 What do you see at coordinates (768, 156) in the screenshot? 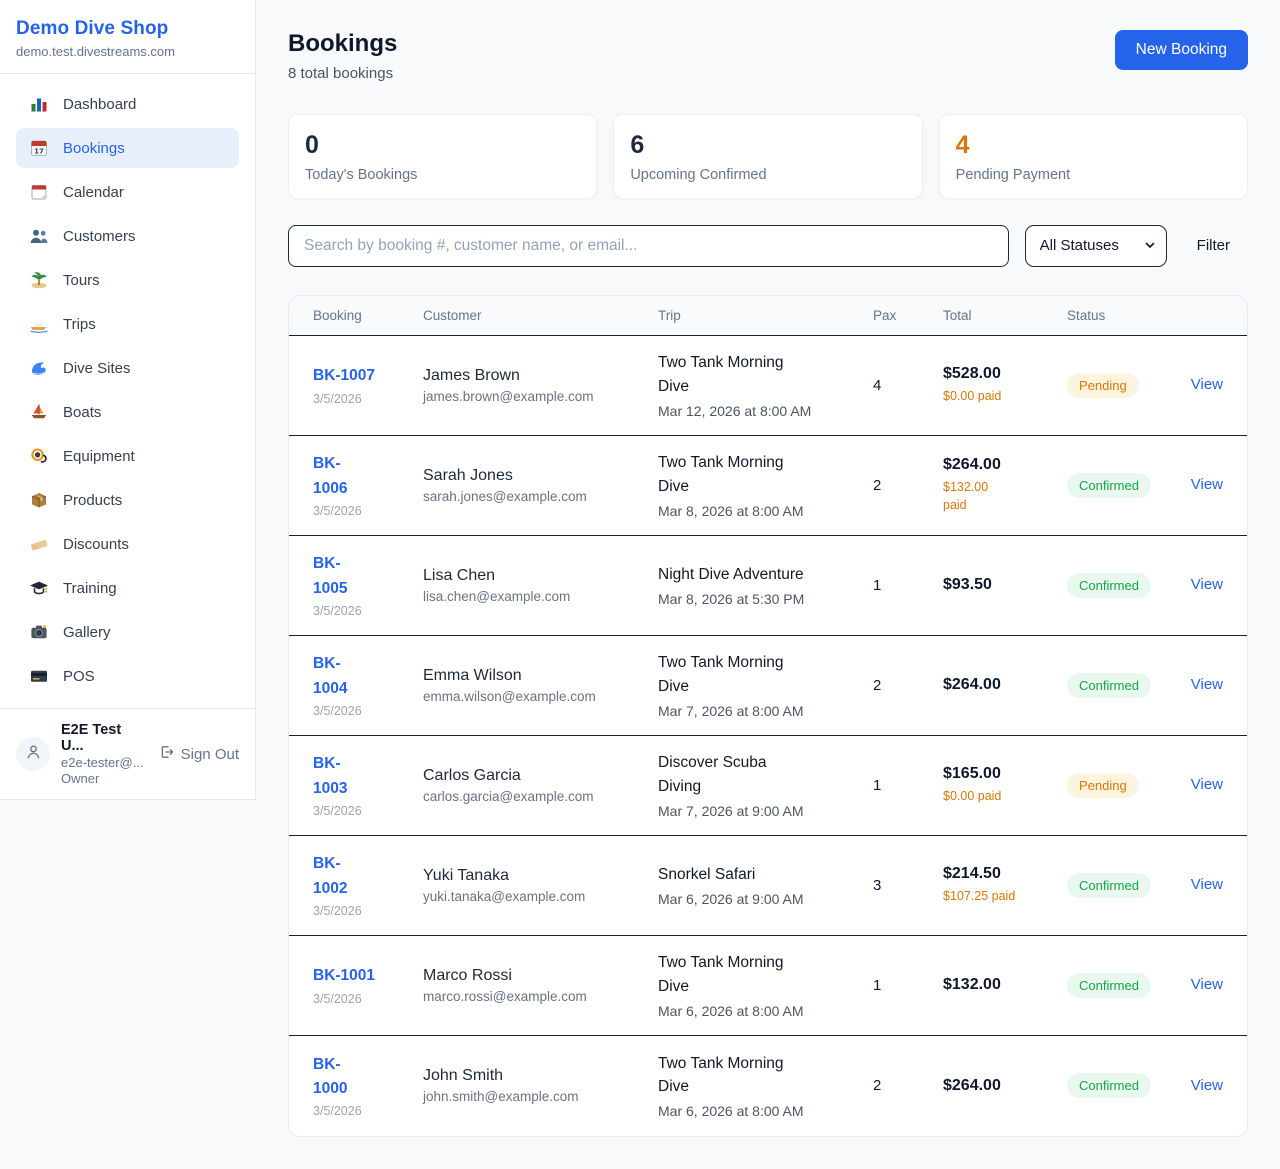
I see `stat-card: 6 Upcoming Confirmed` at bounding box center [768, 156].